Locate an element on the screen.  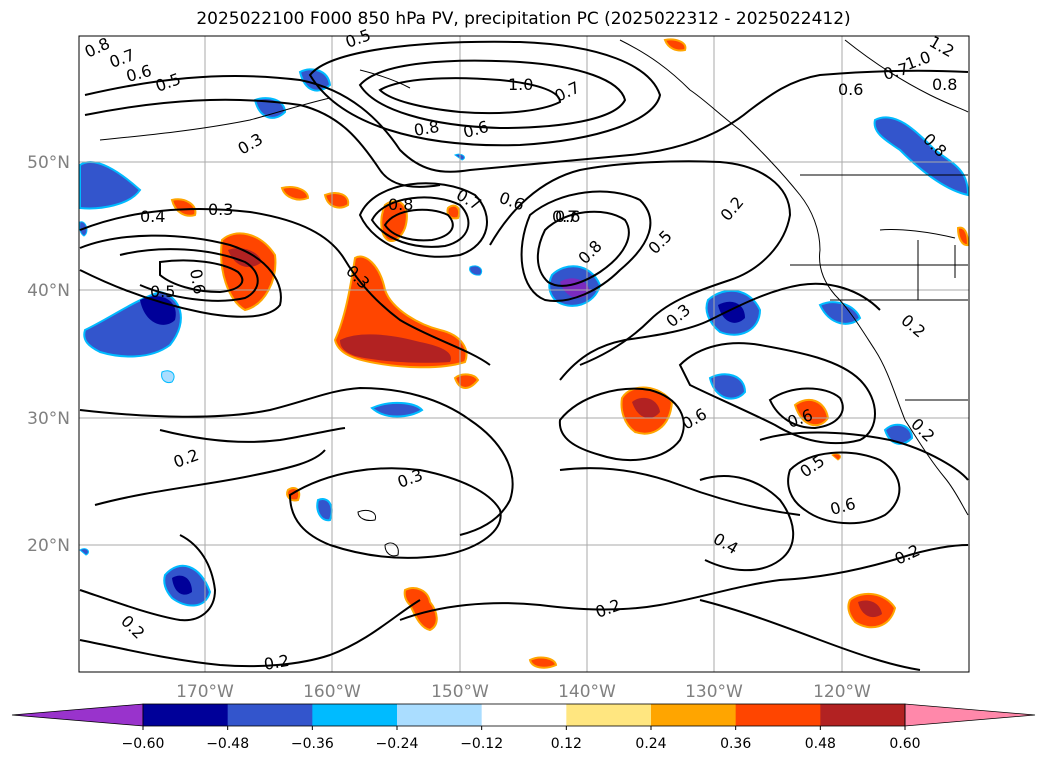
colorbar-outline is located at coordinates (524, 715).